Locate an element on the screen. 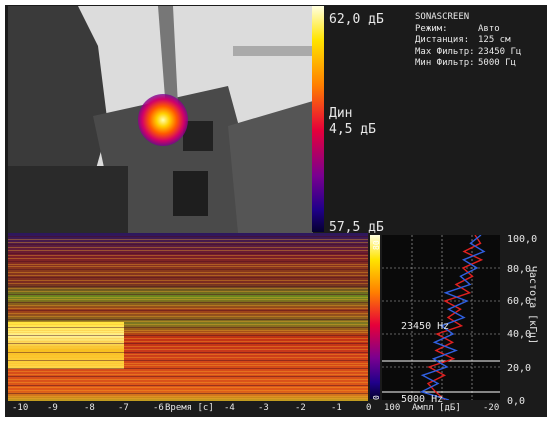 The width and height of the screenshot is (550, 421). y-tick: 100,0 is located at coordinates (522, 239).